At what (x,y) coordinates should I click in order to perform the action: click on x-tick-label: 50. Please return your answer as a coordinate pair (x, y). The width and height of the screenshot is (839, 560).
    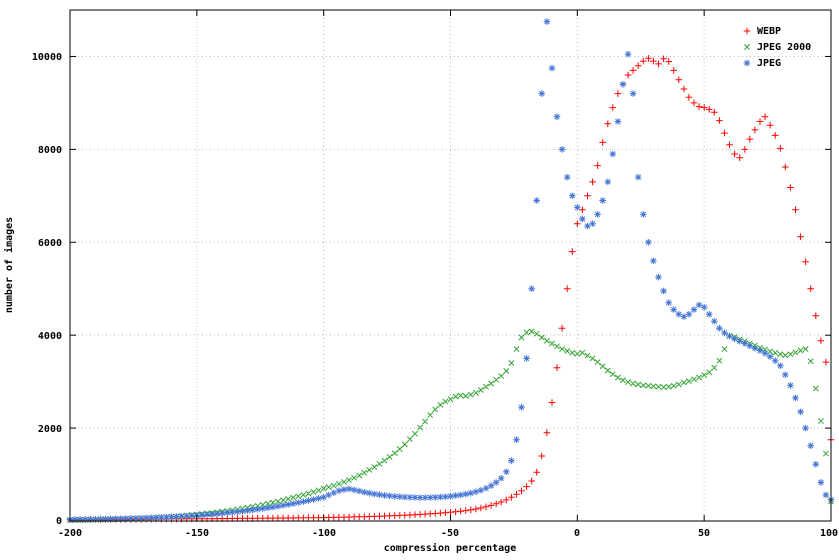
    Looking at the image, I should click on (704, 533).